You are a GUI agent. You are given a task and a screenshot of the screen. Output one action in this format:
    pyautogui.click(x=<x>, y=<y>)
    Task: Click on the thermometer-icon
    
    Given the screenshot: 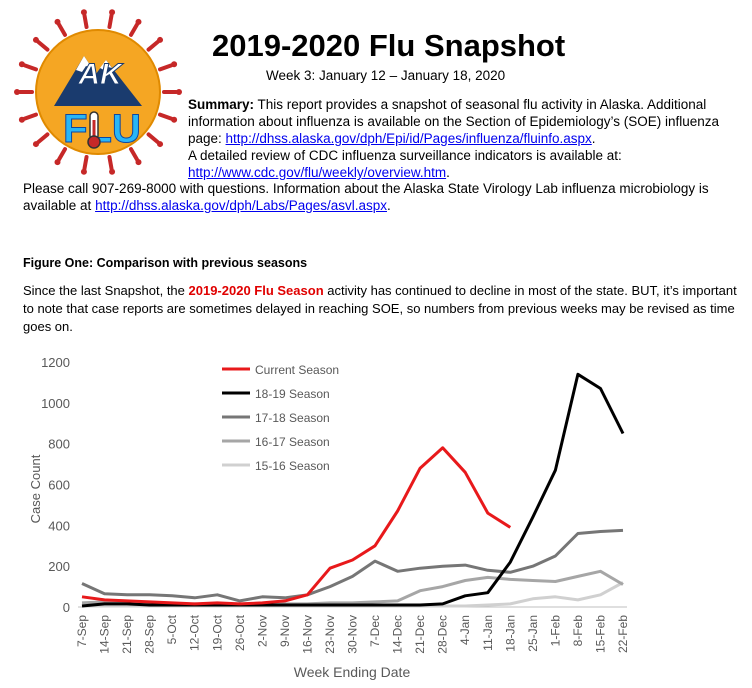 What is the action you would take?
    pyautogui.click(x=94, y=130)
    